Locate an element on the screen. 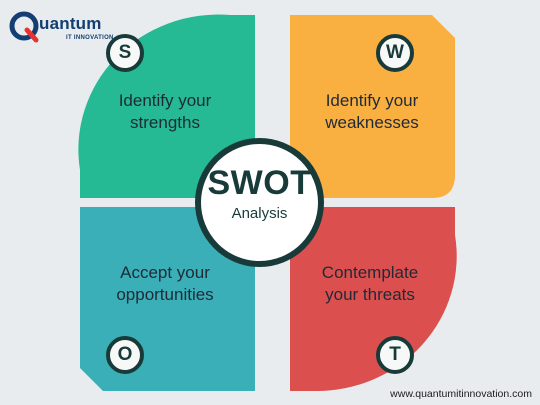  quadrant-t-shape is located at coordinates (373, 299).